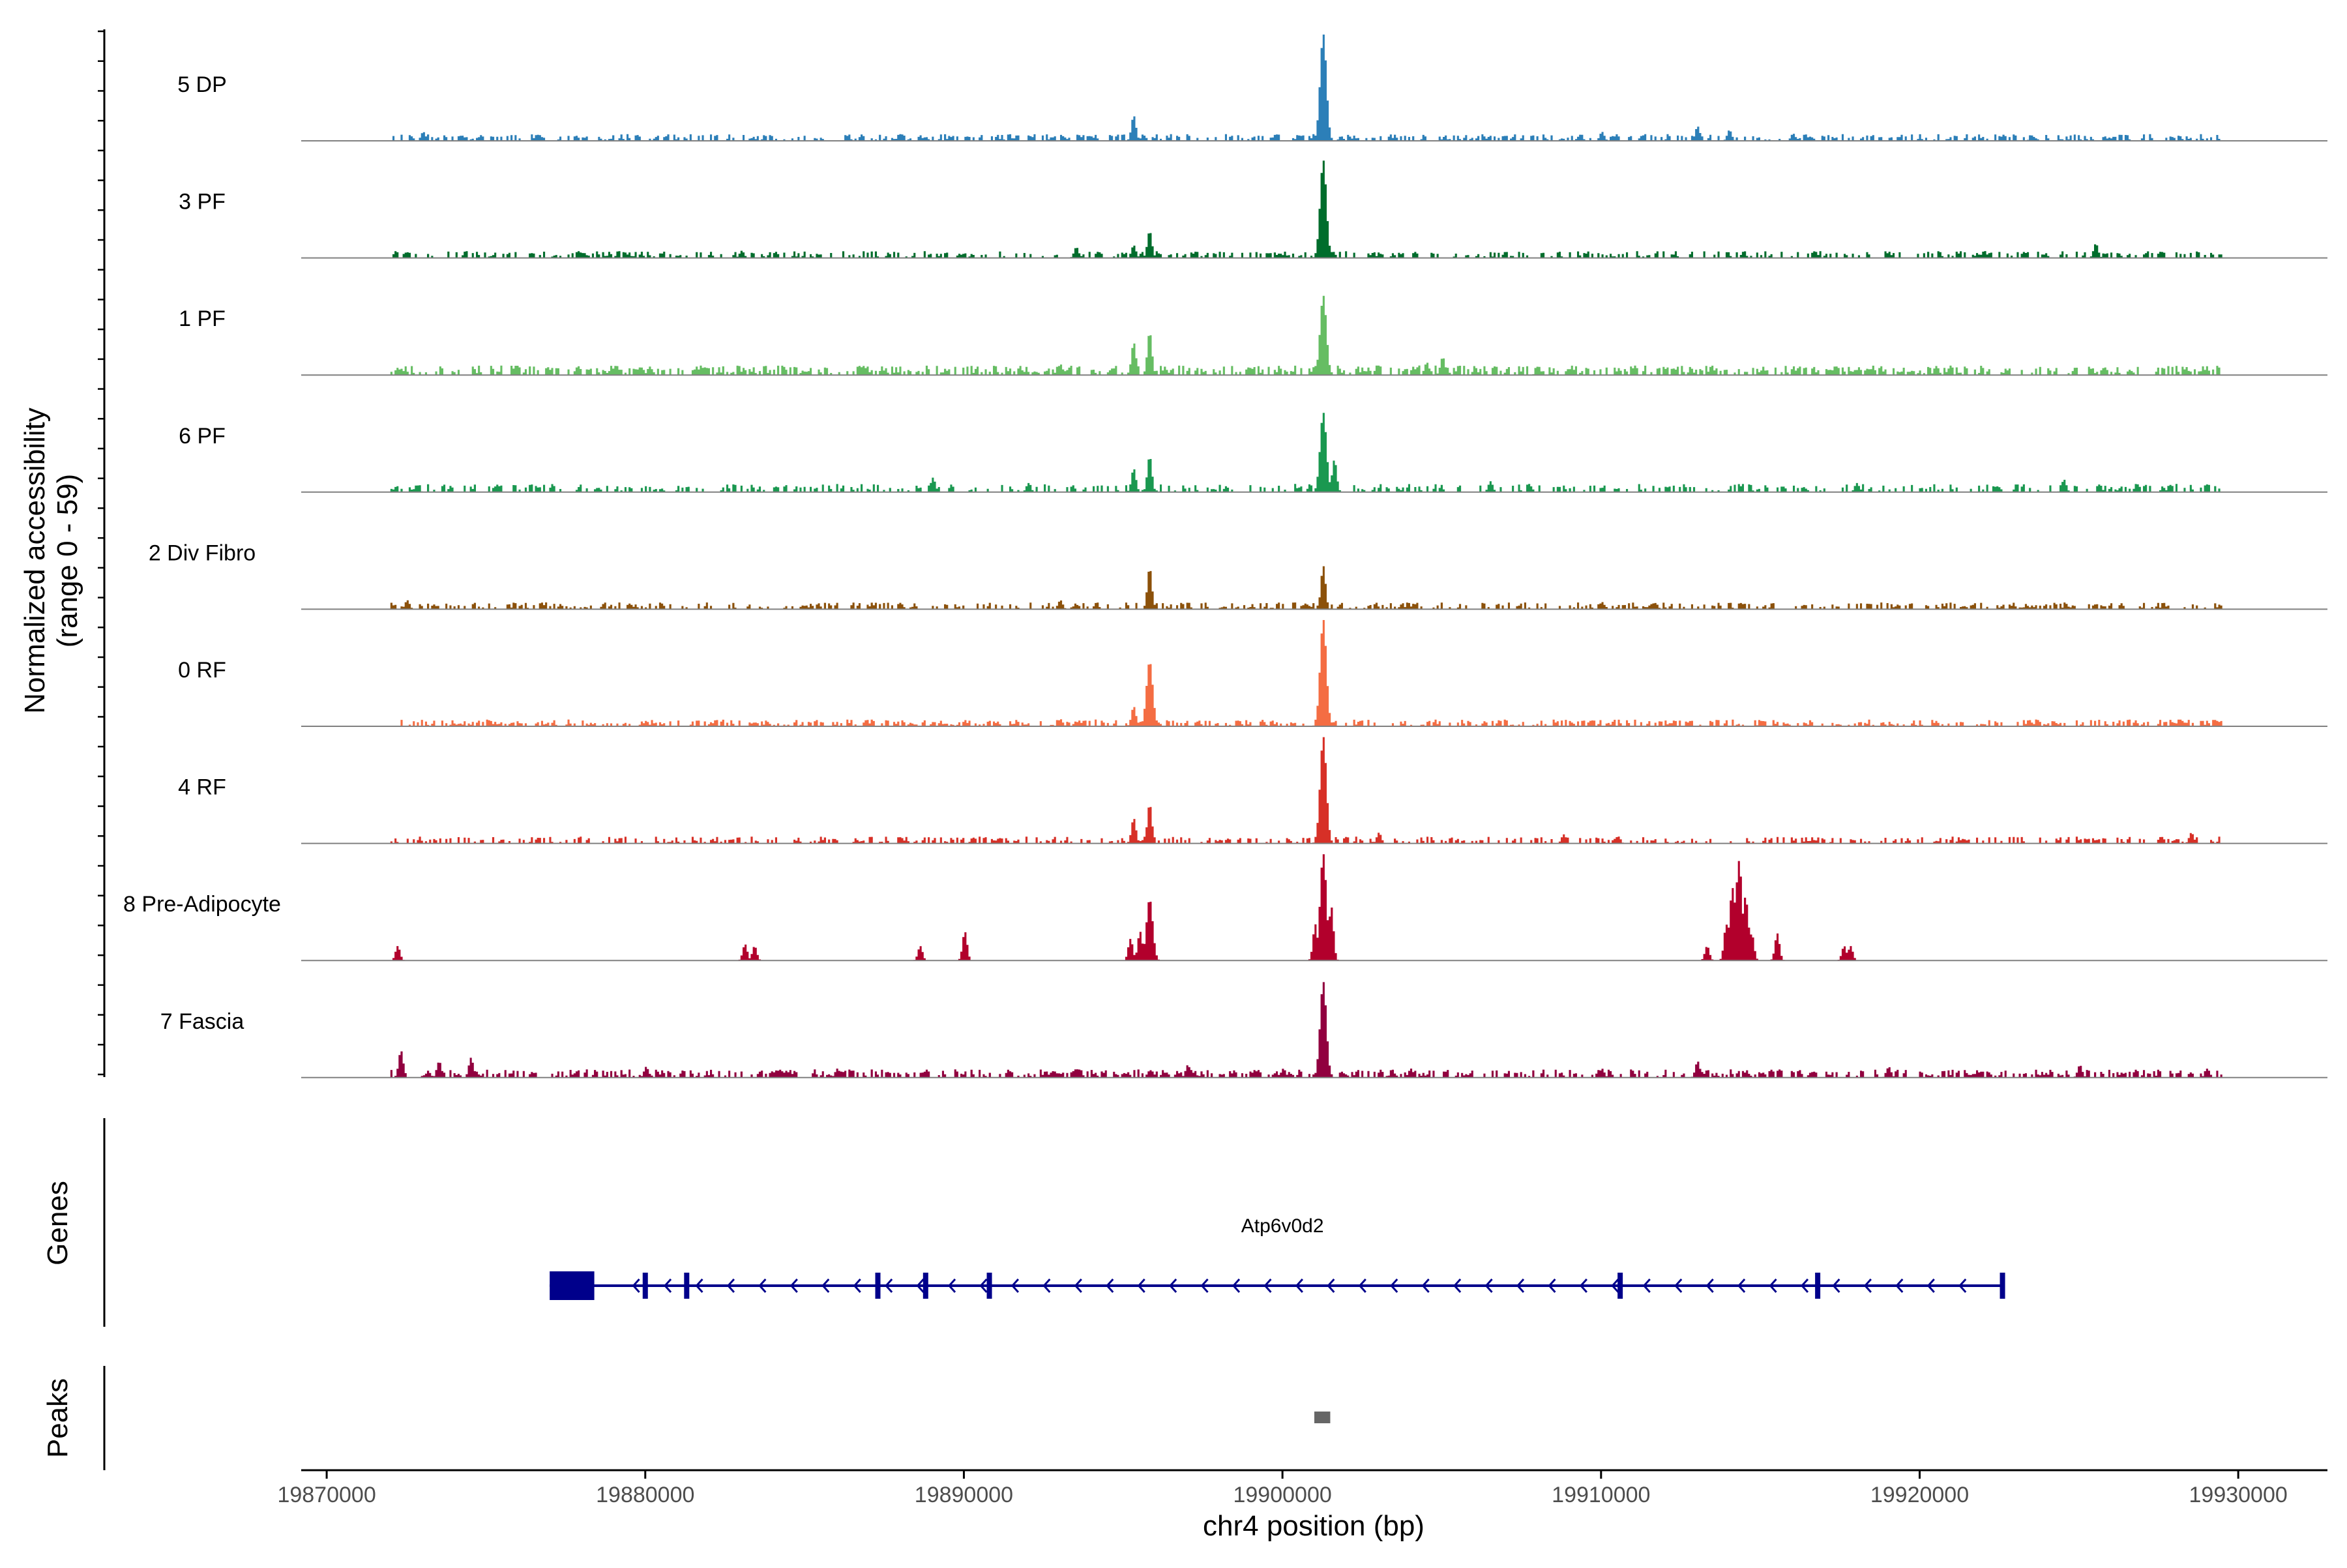 The width and height of the screenshot is (2347, 1568). I want to click on track-0-rf: 0 RF, so click(1252, 674).